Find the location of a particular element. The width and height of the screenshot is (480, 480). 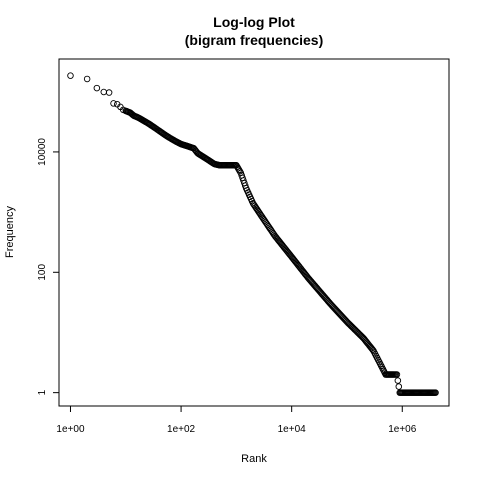

x-axis-label: Rank is located at coordinates (254, 459).